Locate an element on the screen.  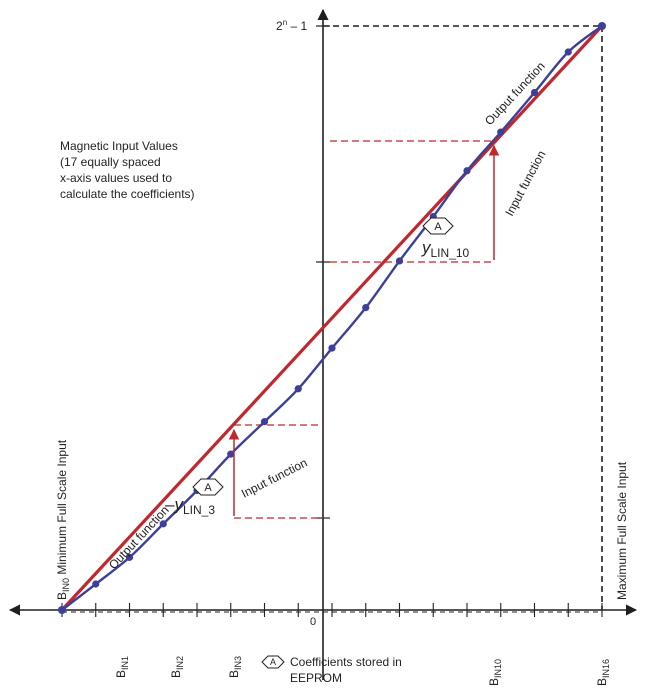
coefficient-marker-10: A is located at coordinates (438, 226).